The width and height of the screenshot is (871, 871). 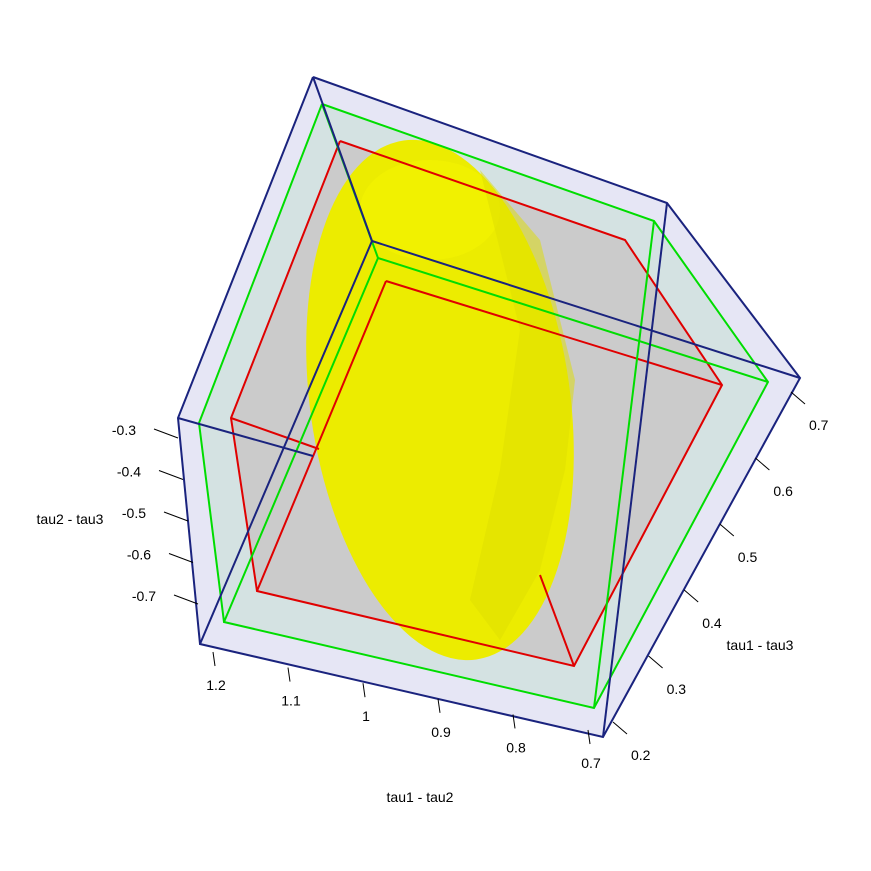 What do you see at coordinates (139, 555) in the screenshot?
I see `axis-z-tick-label: -0.6` at bounding box center [139, 555].